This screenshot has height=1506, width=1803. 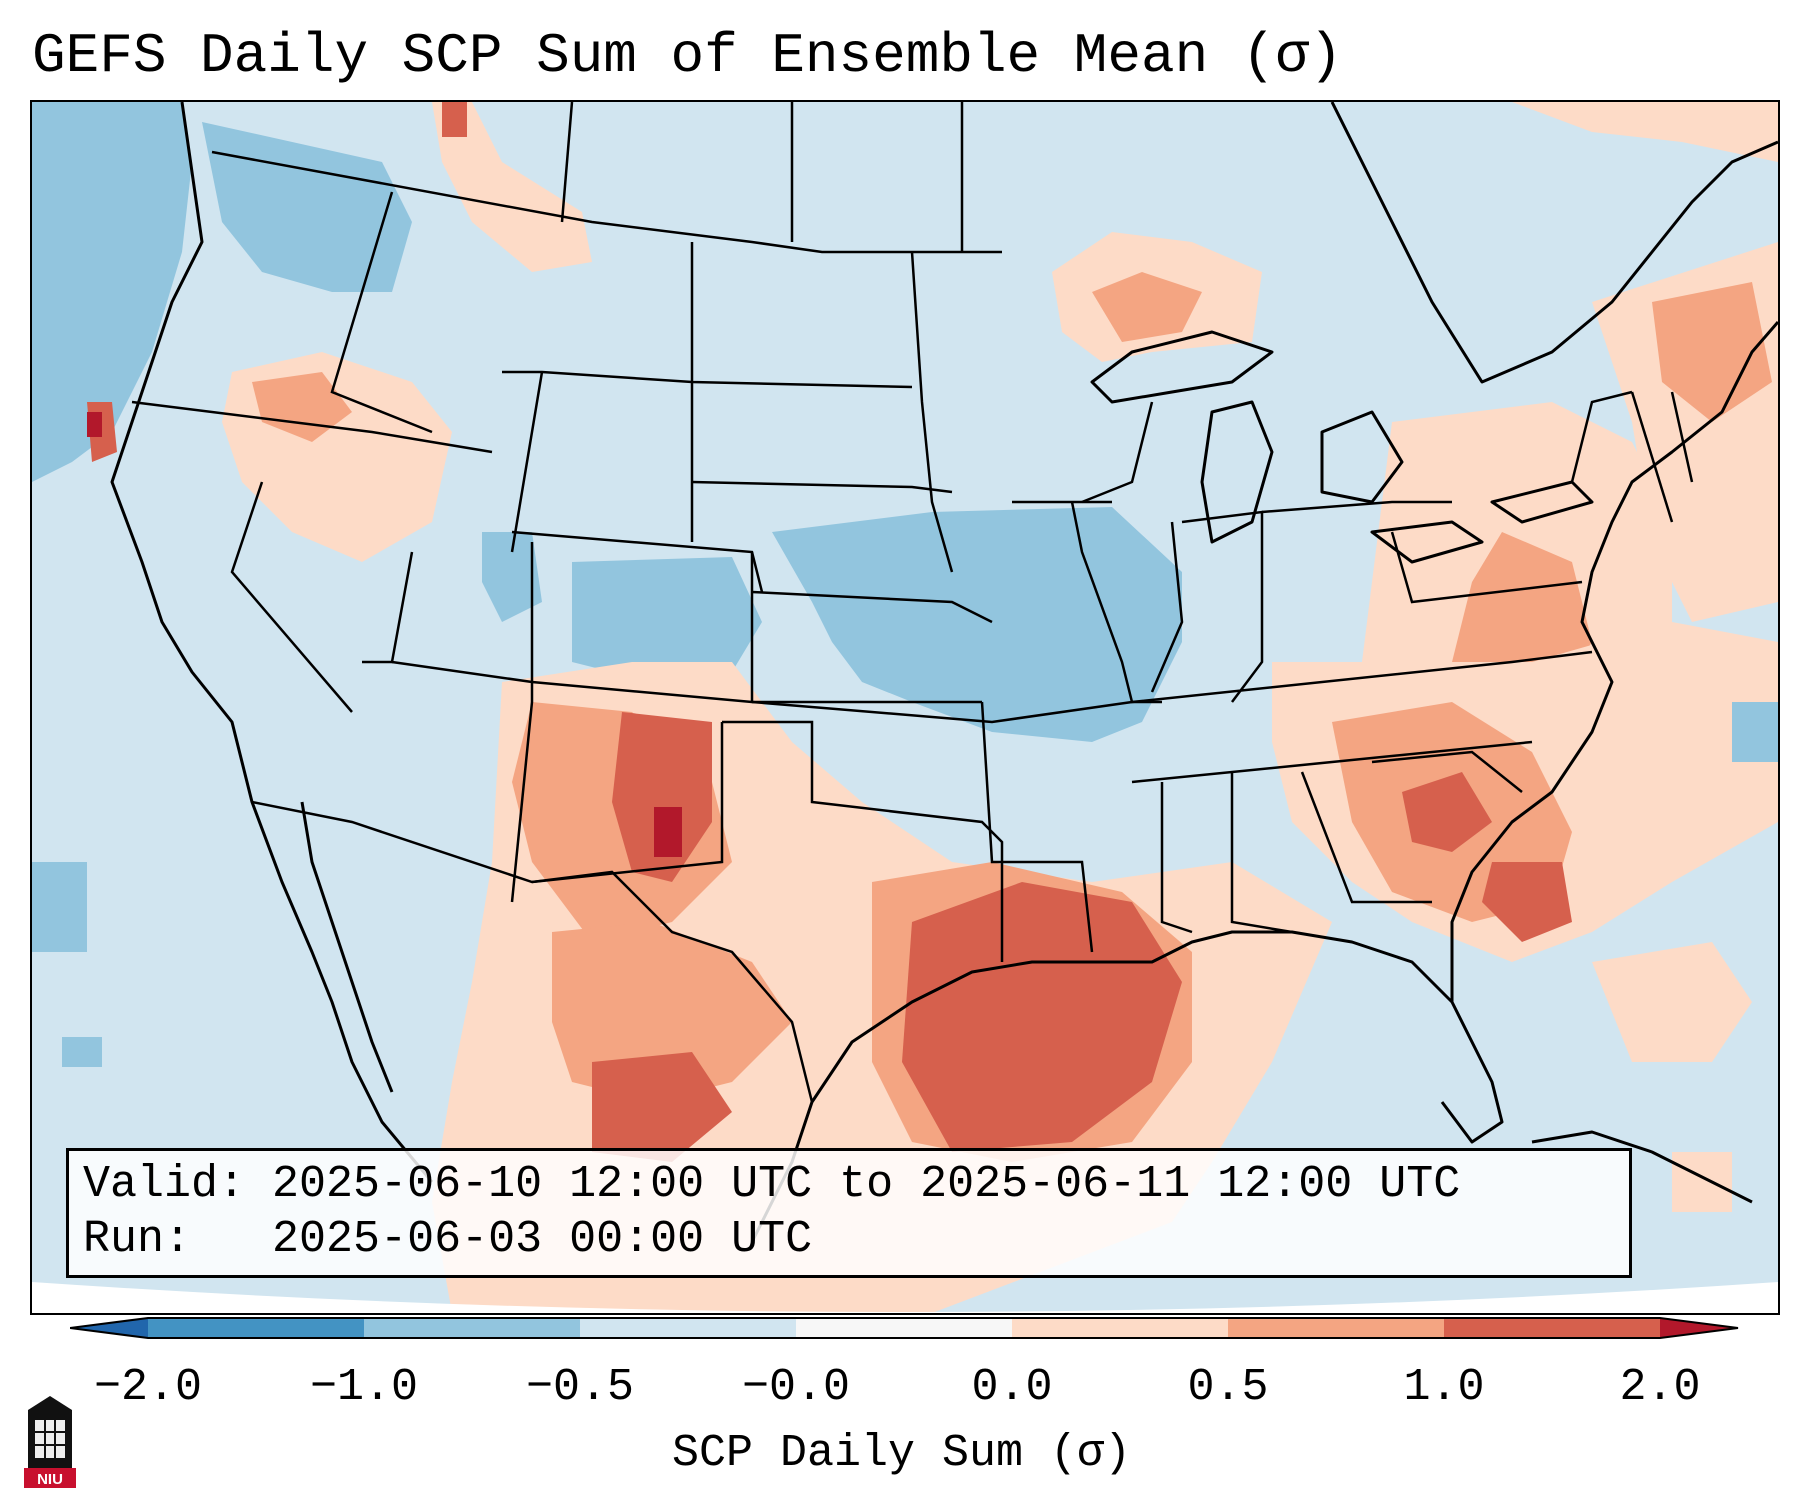 I want to click on west-texas-red, so click(x=662, y=797).